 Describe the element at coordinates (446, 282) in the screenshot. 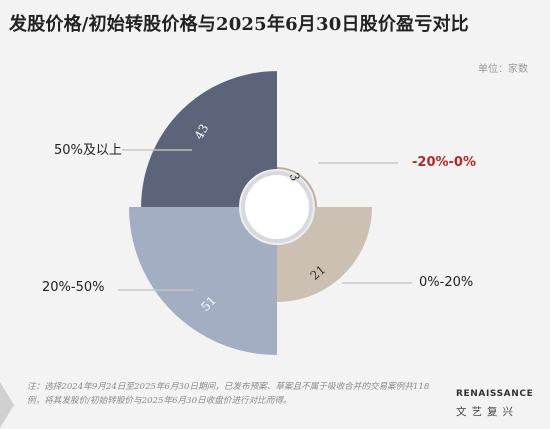

I see `category-label-2: 0%-20%` at that location.